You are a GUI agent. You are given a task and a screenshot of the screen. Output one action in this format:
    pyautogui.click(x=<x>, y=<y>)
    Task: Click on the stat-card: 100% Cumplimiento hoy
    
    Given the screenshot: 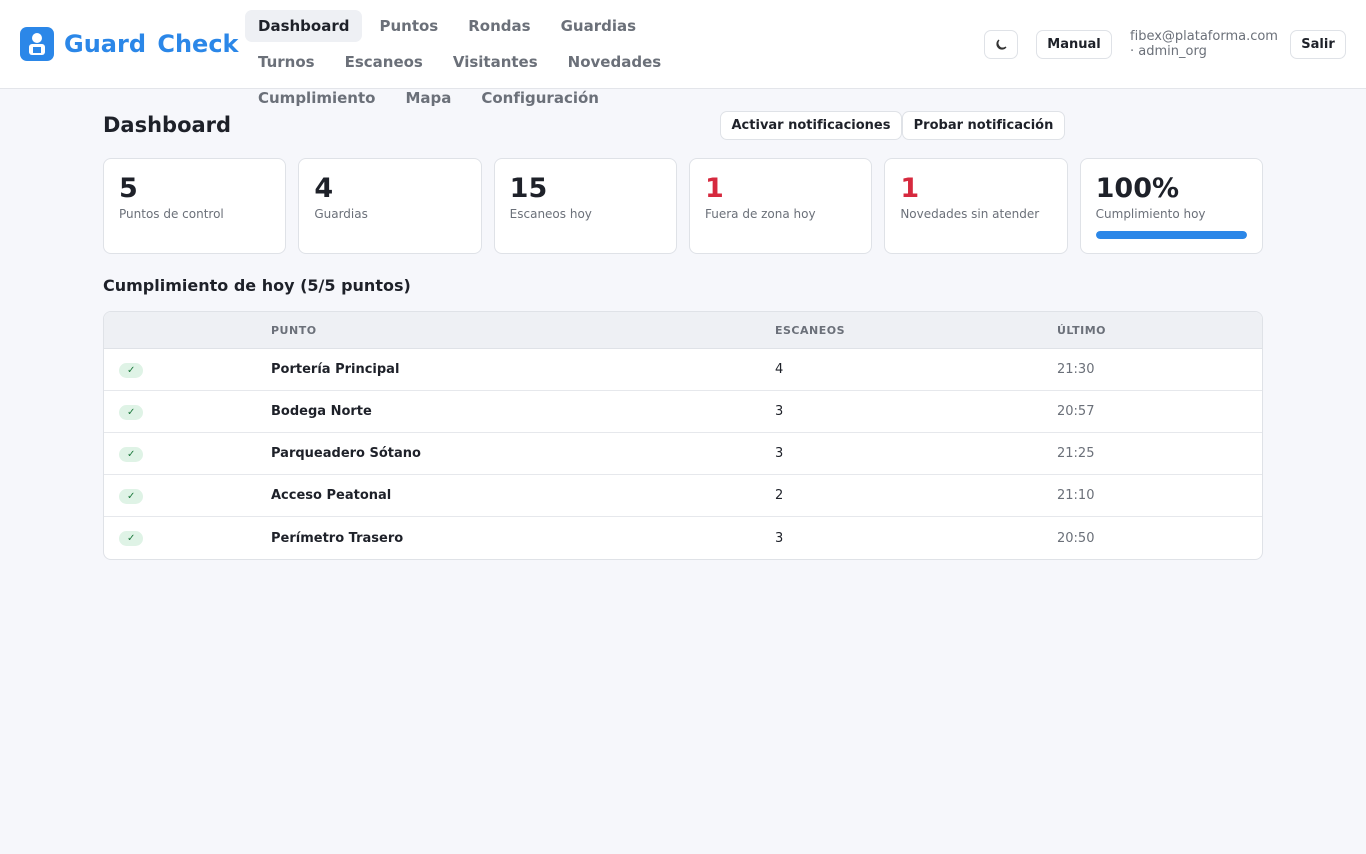 What is the action you would take?
    pyautogui.click(x=1171, y=206)
    